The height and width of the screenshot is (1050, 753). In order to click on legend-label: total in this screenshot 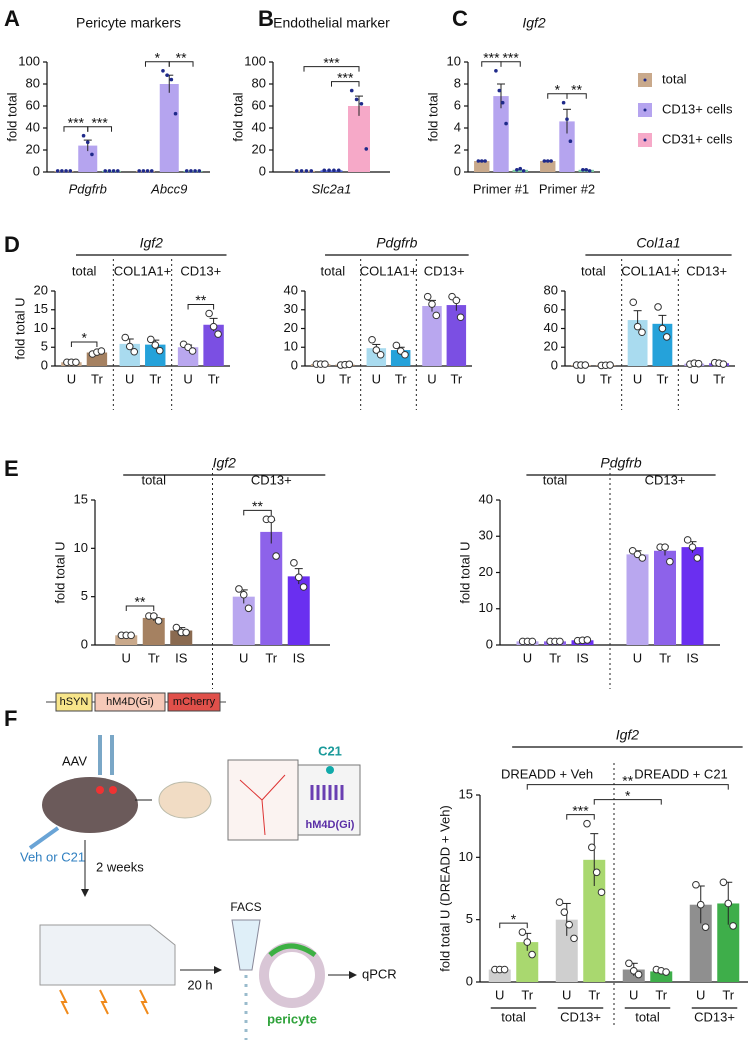, I will do `click(674, 78)`.